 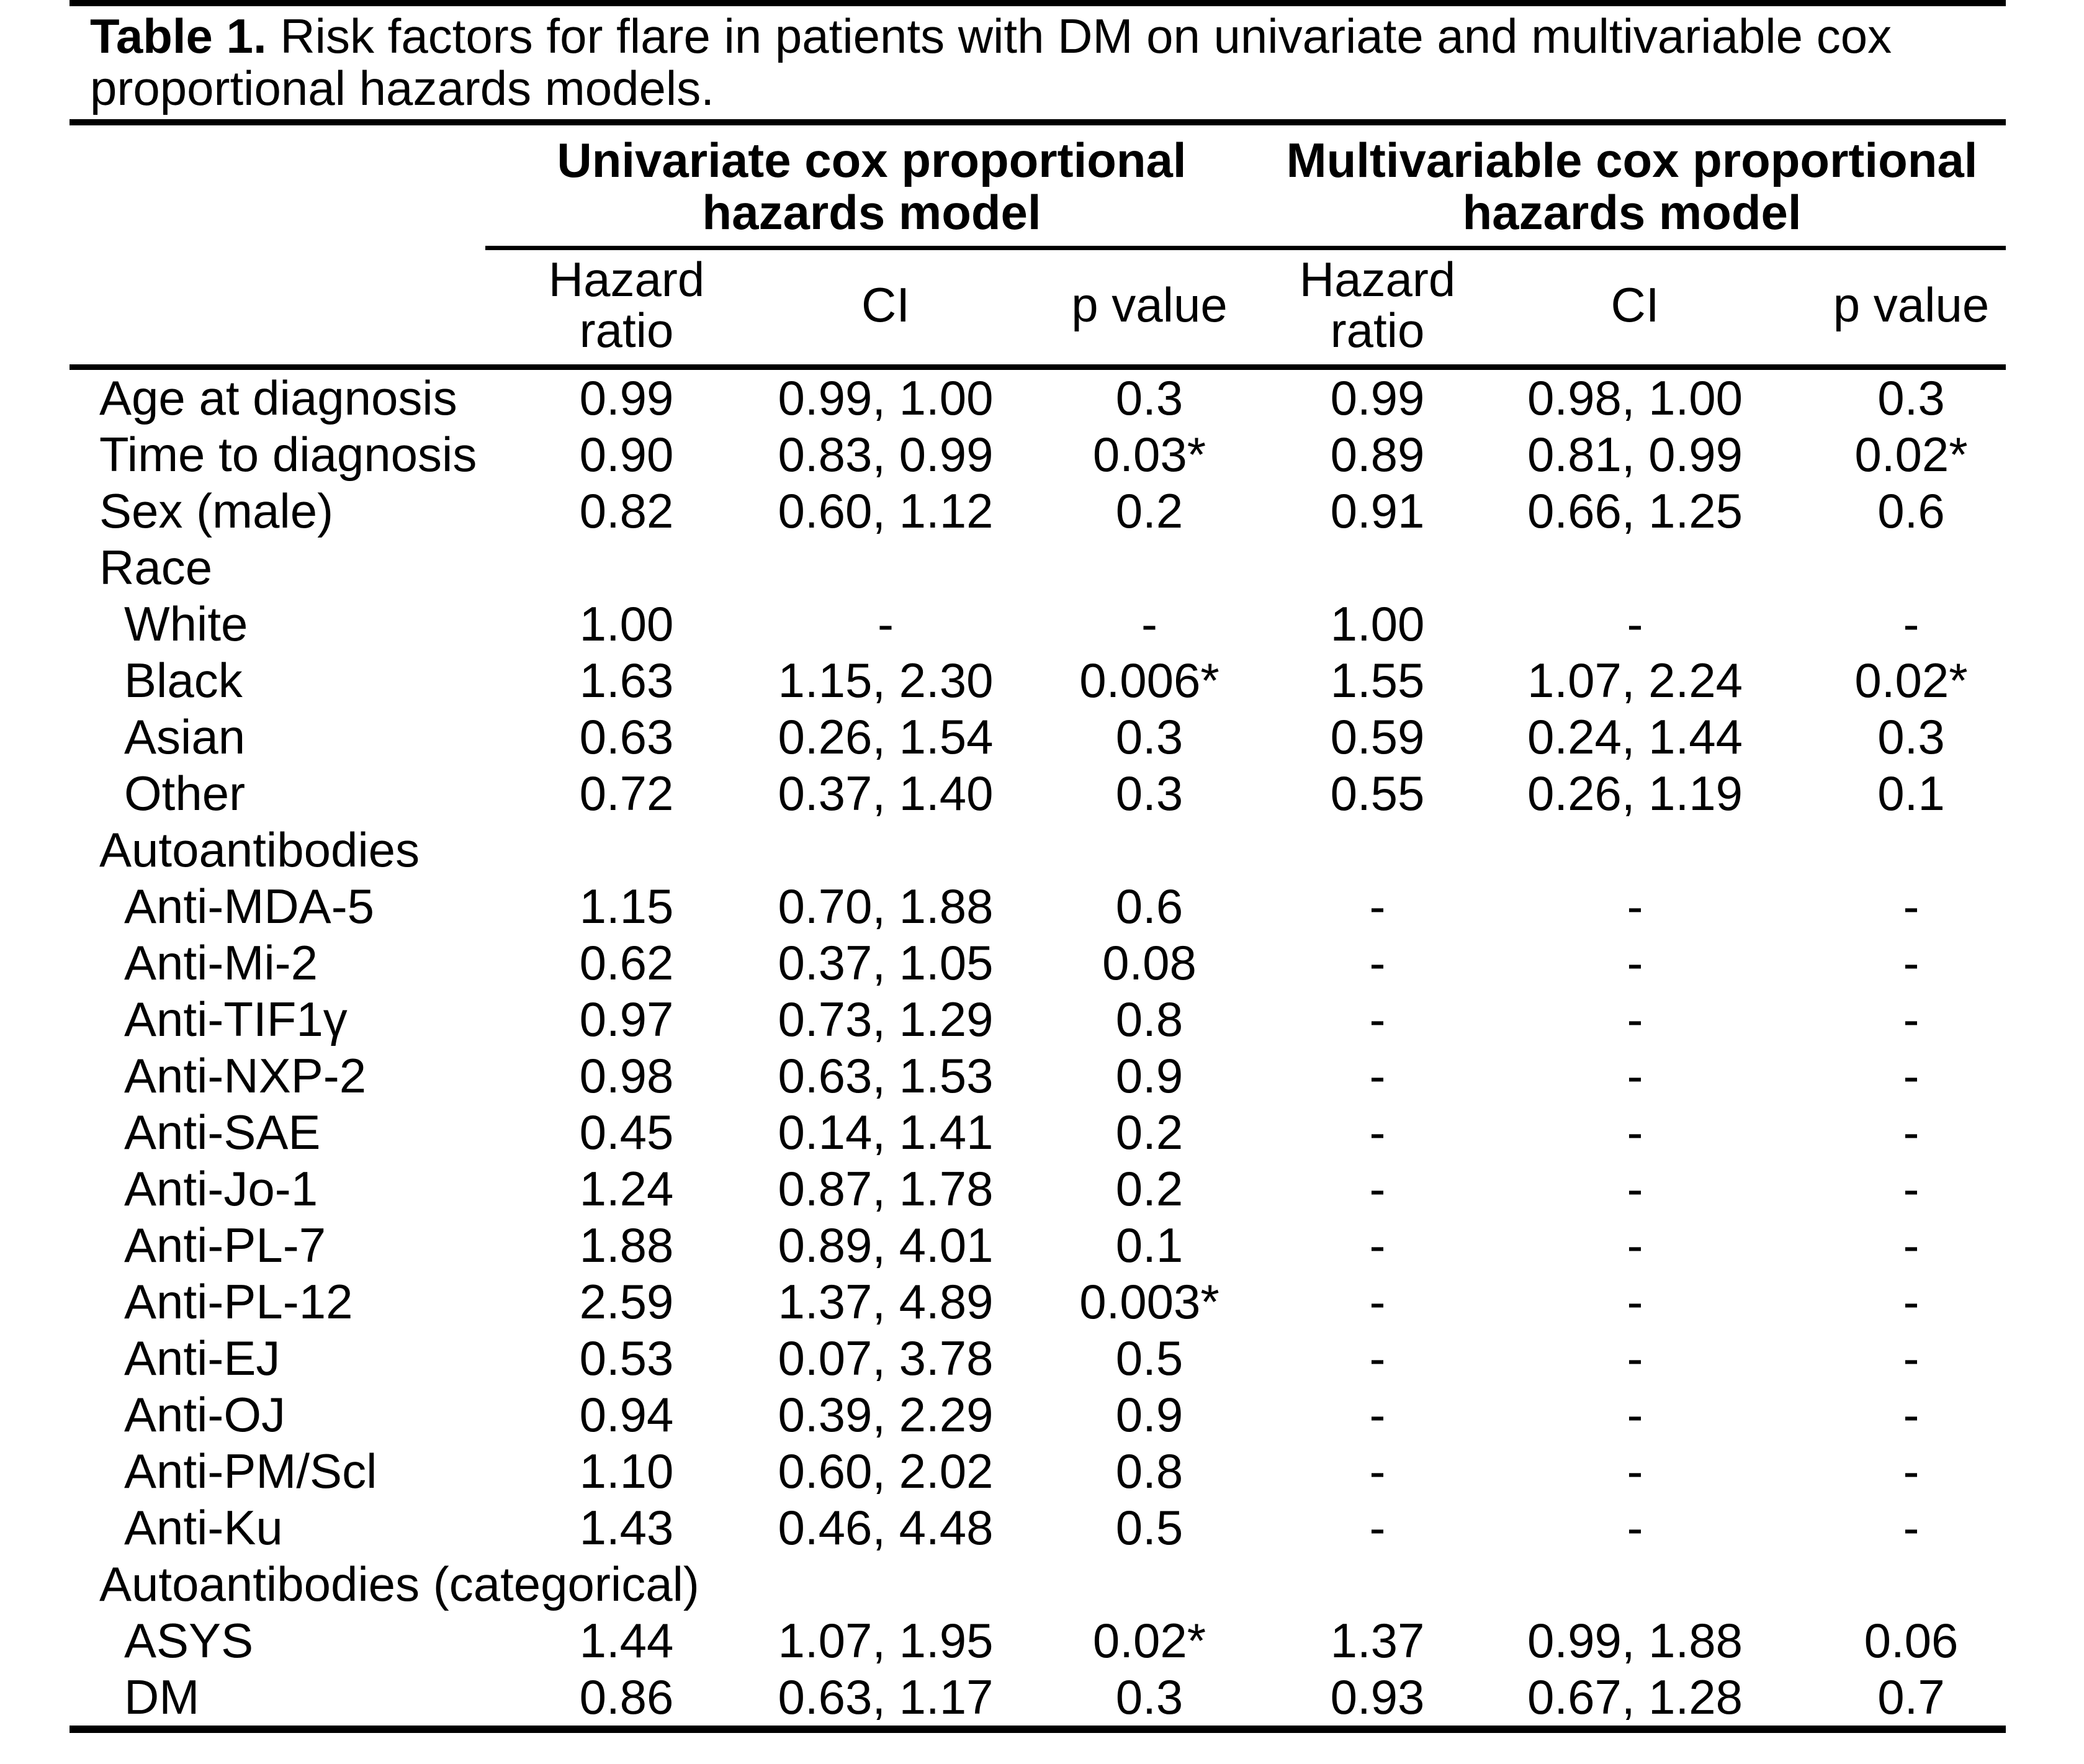 I want to click on cell-hazard-ratio-univariate: 1.00, so click(x=626, y=623).